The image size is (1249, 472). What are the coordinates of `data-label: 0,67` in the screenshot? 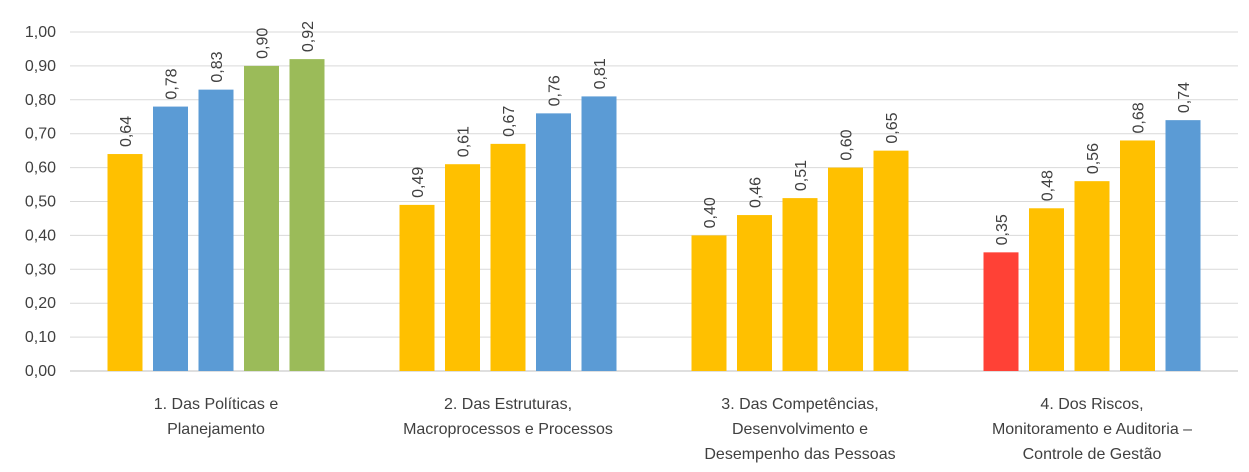 It's located at (509, 121).